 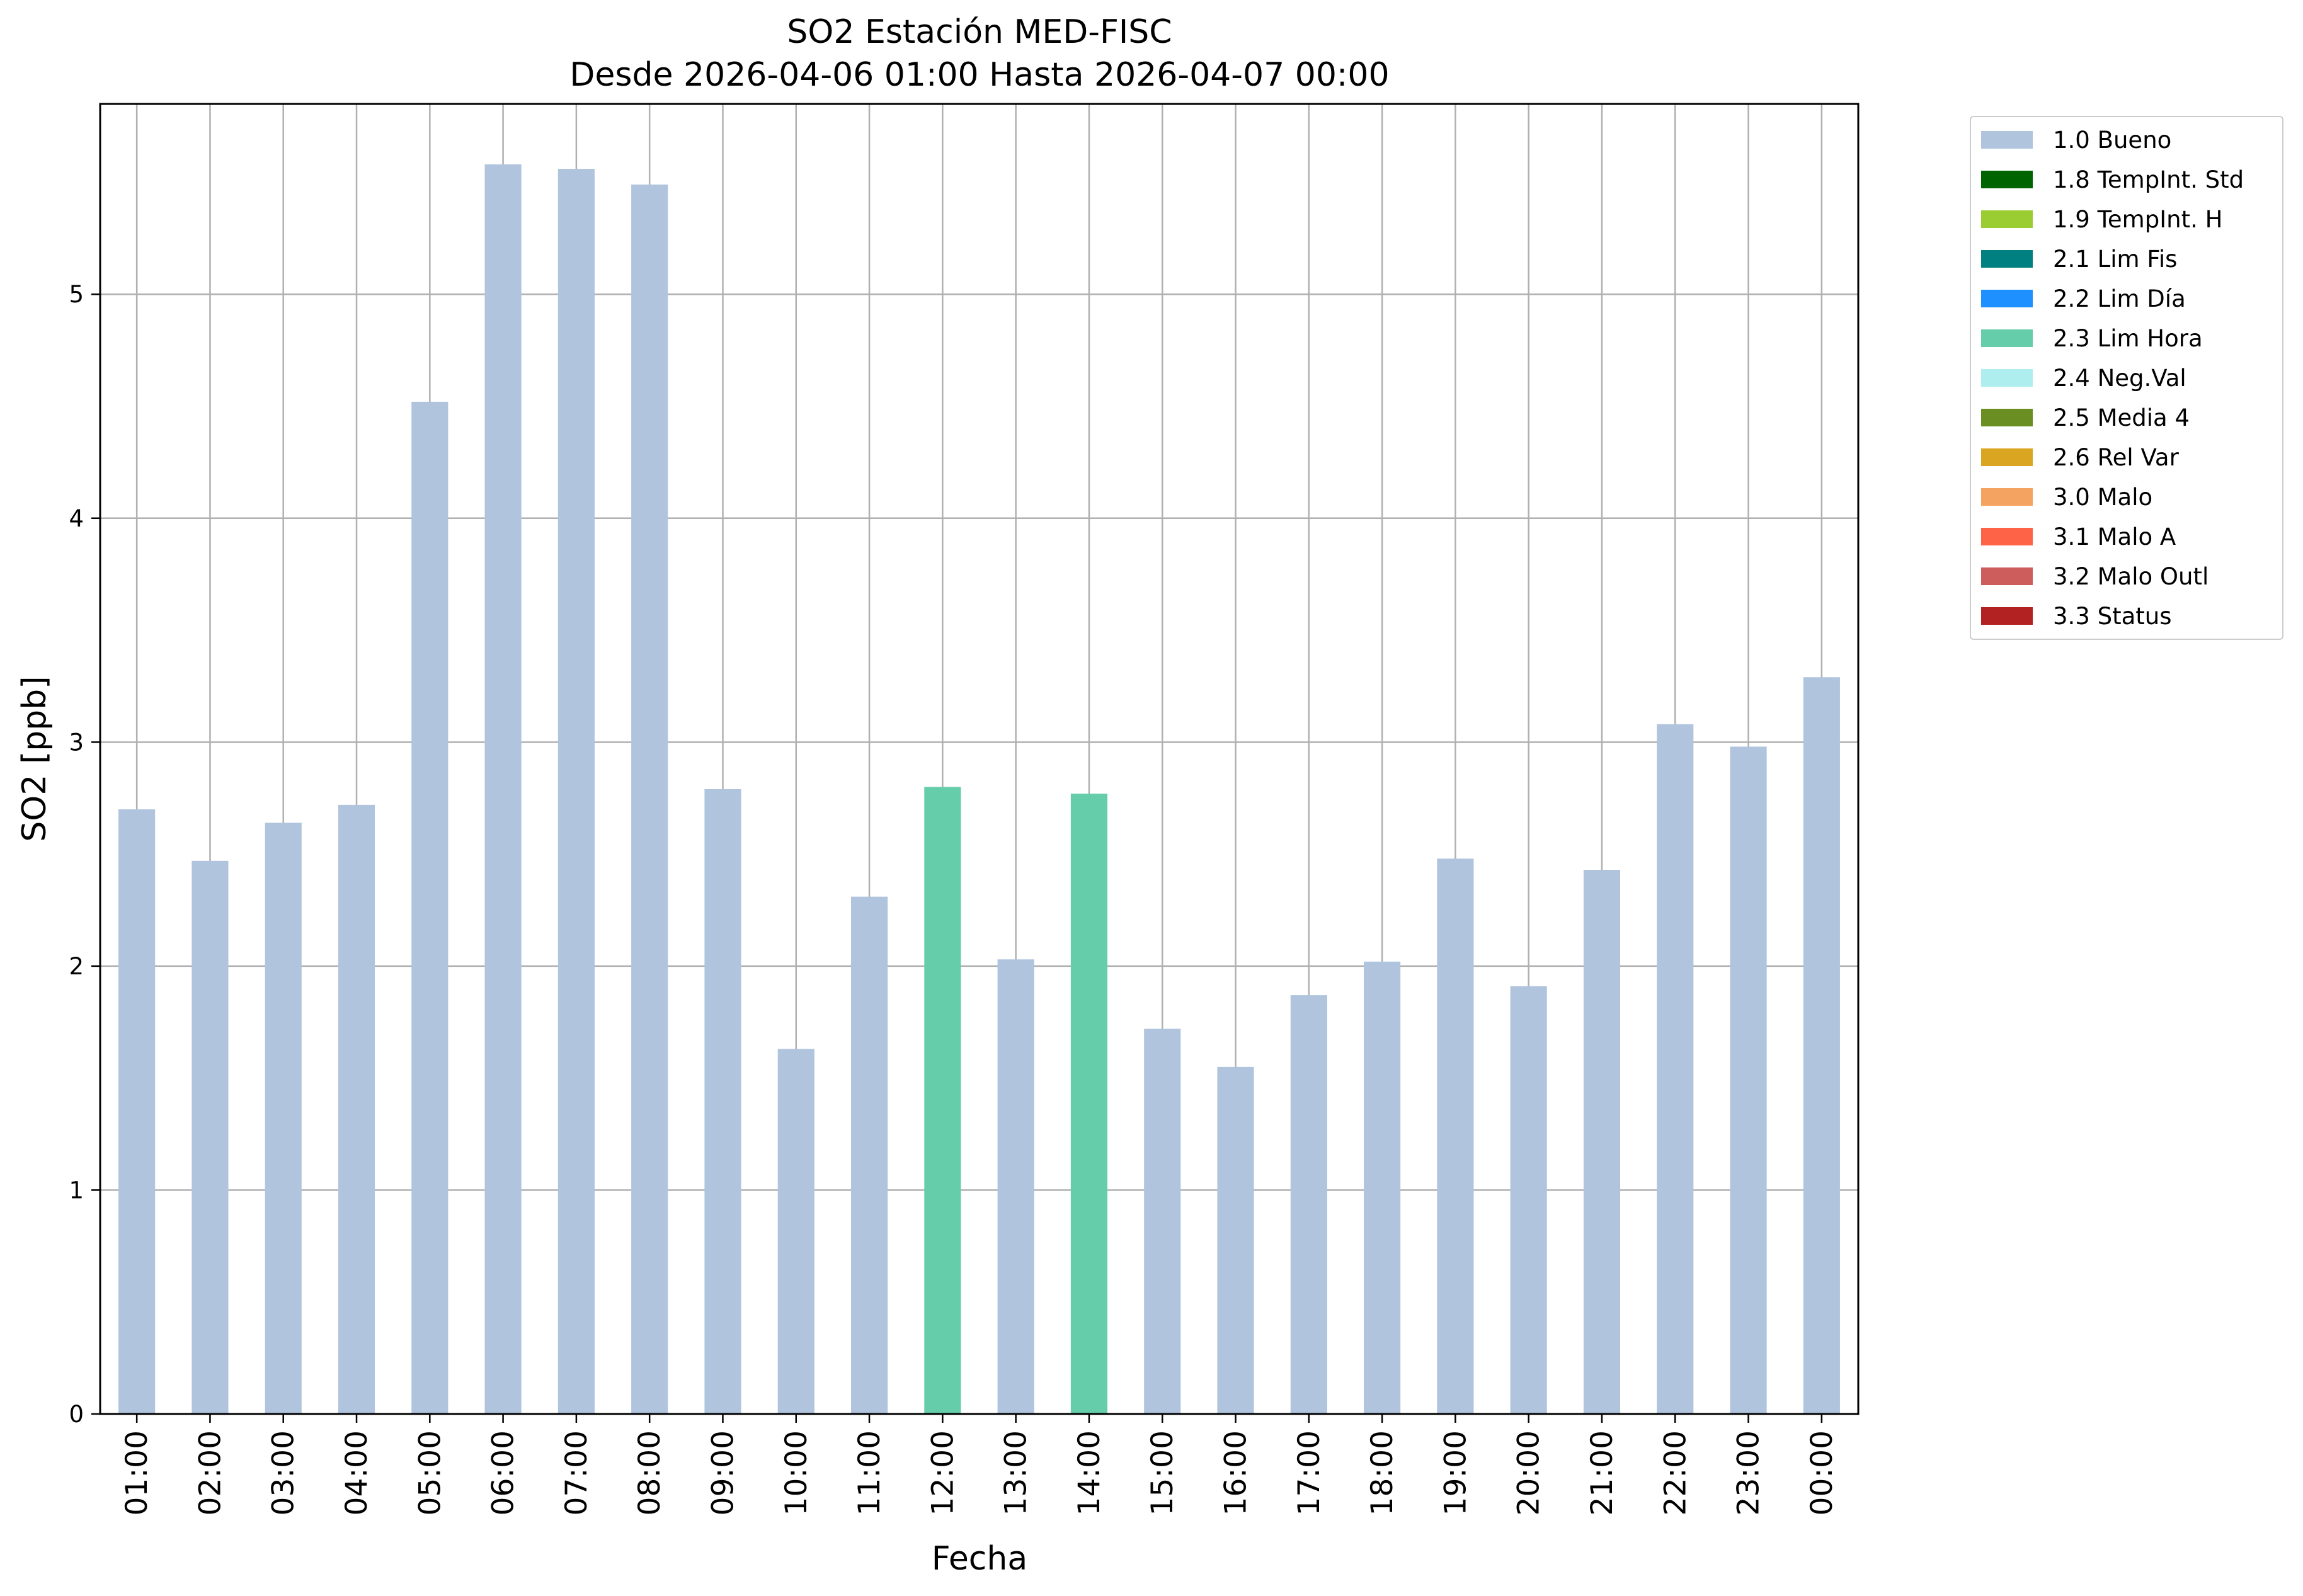 What do you see at coordinates (1383, 1472) in the screenshot?
I see `x-tick-label: 18:00` at bounding box center [1383, 1472].